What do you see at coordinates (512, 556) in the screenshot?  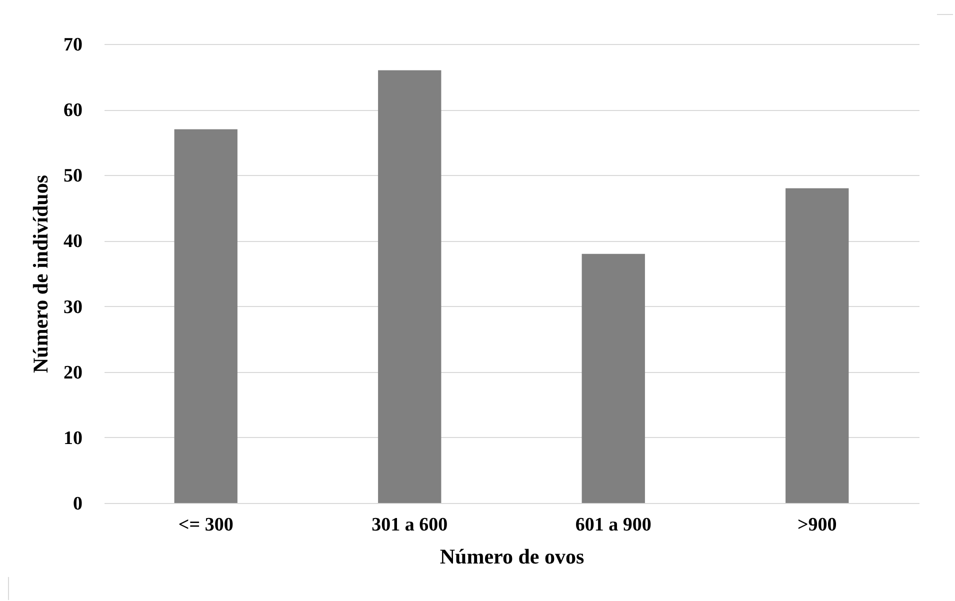 I see `x-axis-title: Número de ovos` at bounding box center [512, 556].